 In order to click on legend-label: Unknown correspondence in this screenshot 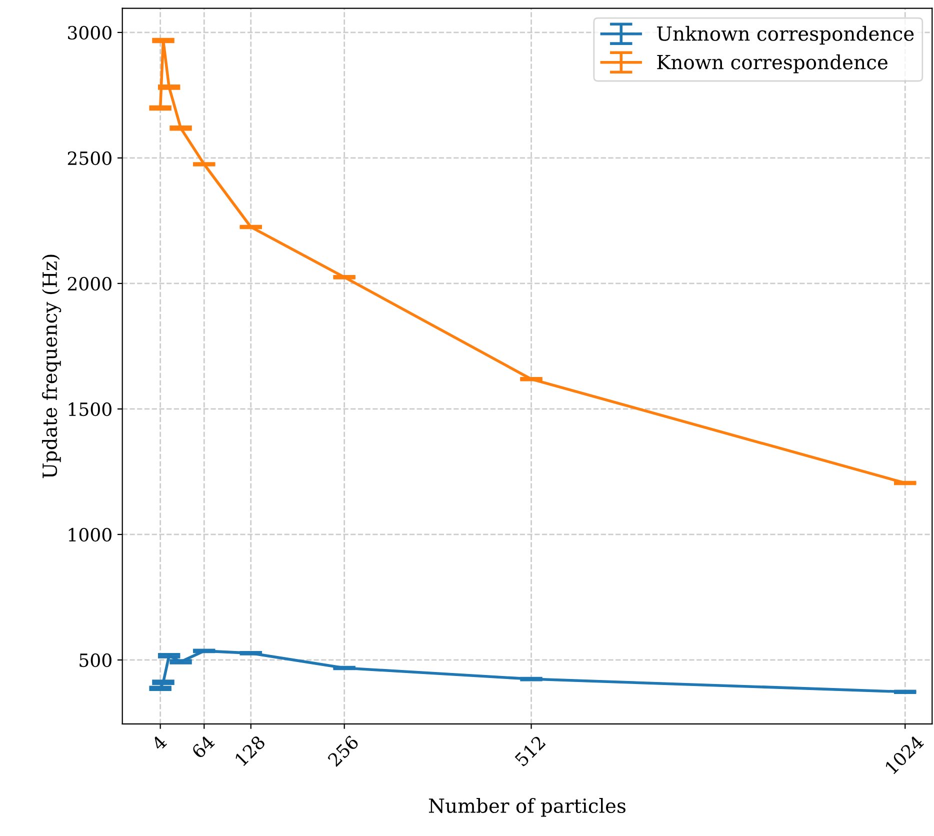, I will do `click(785, 35)`.